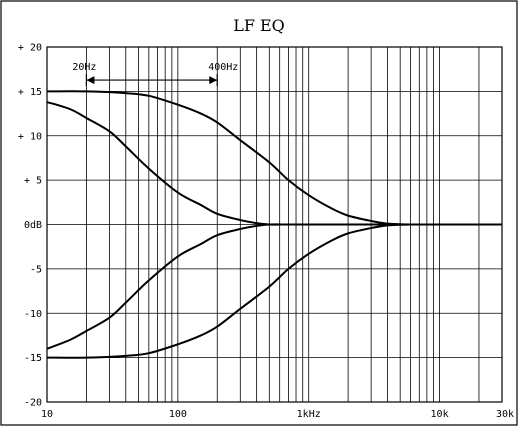 Image resolution: width=518 pixels, height=426 pixels. I want to click on x-tick-label: 1kHz, so click(309, 414).